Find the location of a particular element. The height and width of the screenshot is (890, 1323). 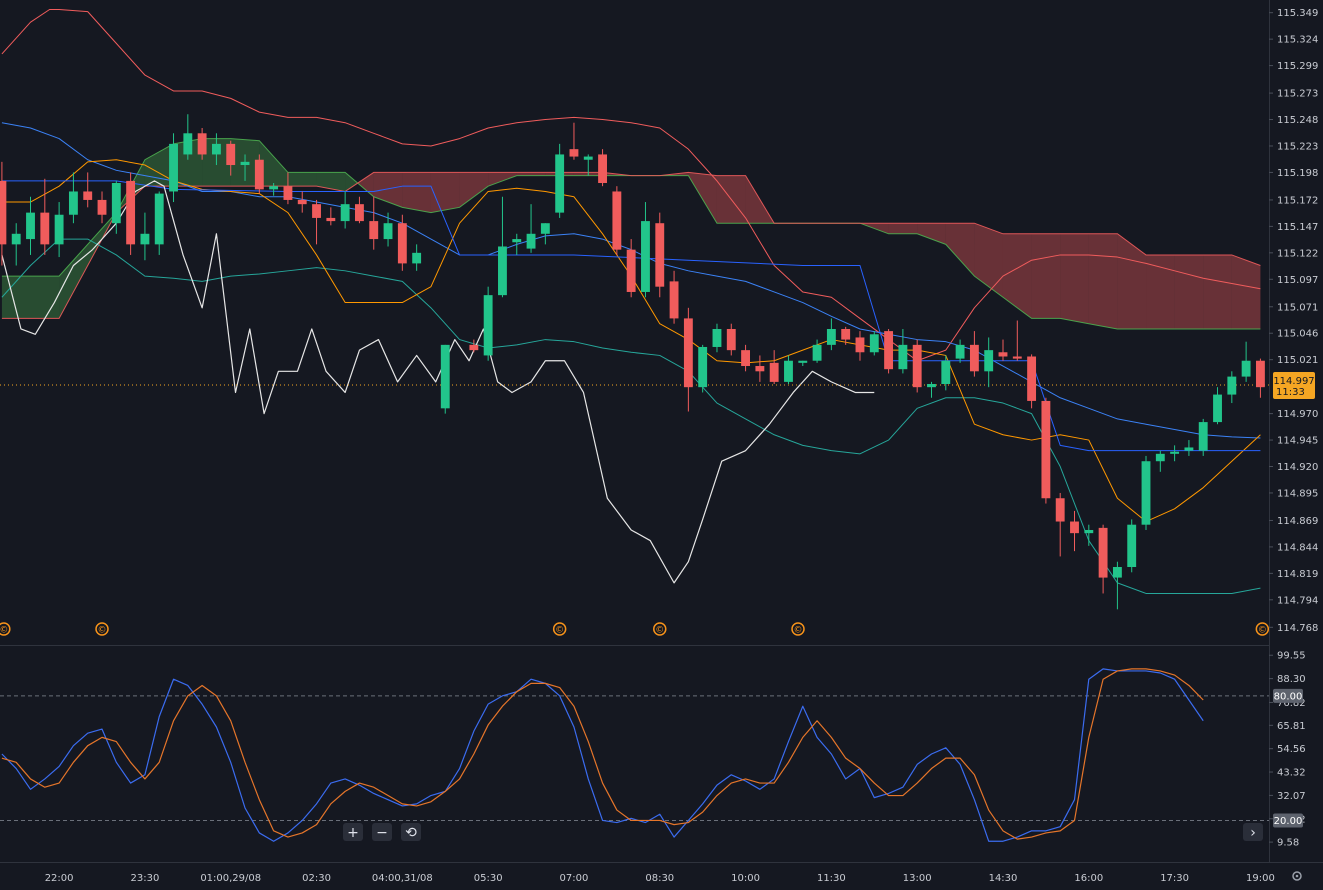

gear-icon-hub is located at coordinates (1297, 876).